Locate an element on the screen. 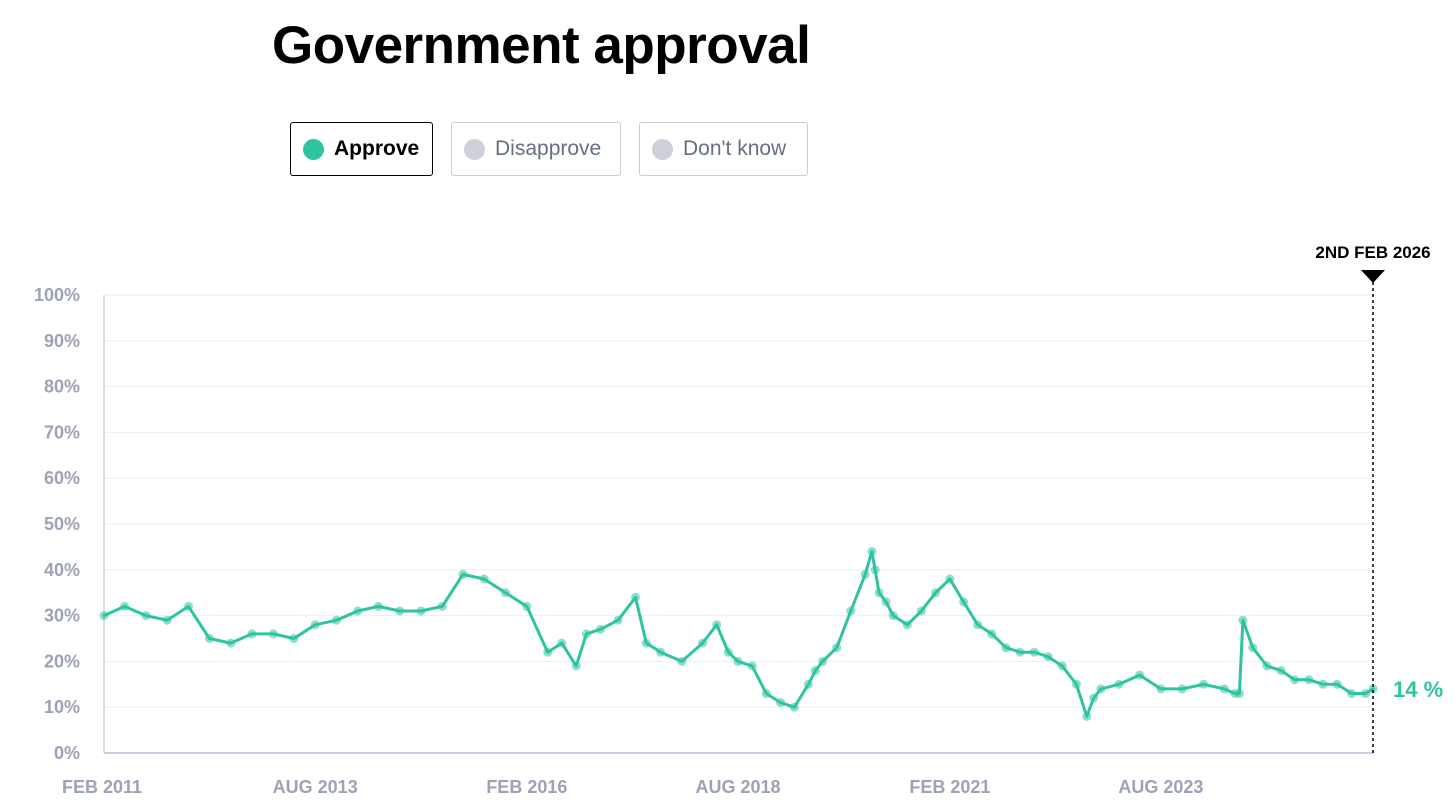 The height and width of the screenshot is (811, 1456). y-tick-label: 0% is located at coordinates (67, 753).